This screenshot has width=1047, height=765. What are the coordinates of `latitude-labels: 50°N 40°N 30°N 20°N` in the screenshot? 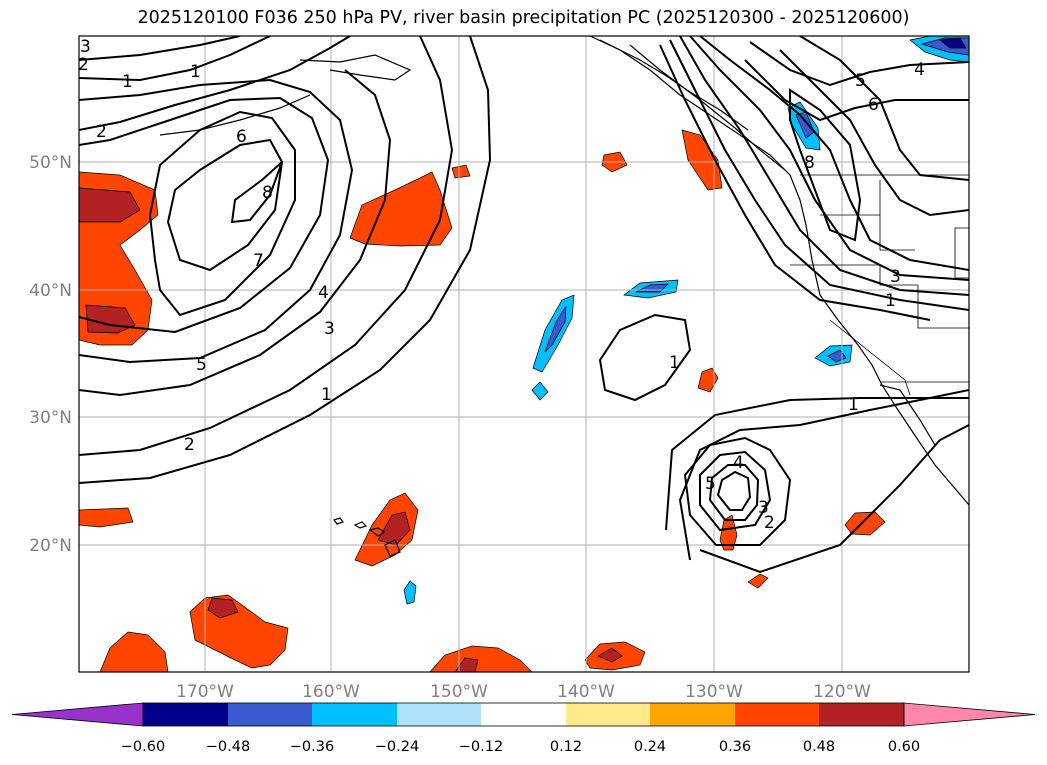 It's located at (50, 354).